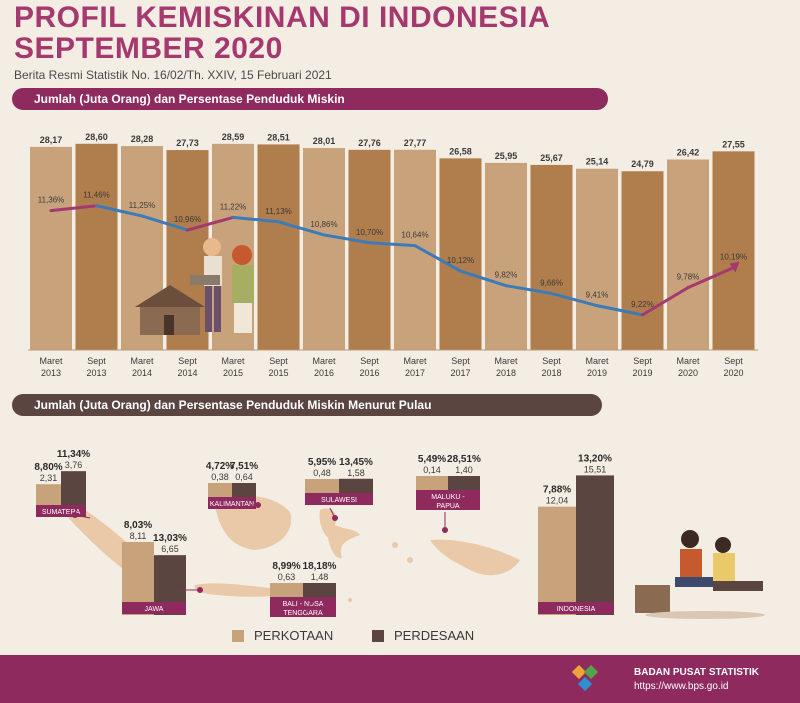 Image resolution: width=800 pixels, height=703 pixels. Describe the element at coordinates (319, 590) in the screenshot. I see `bar-rural-bali-nusa-tenggara` at that location.